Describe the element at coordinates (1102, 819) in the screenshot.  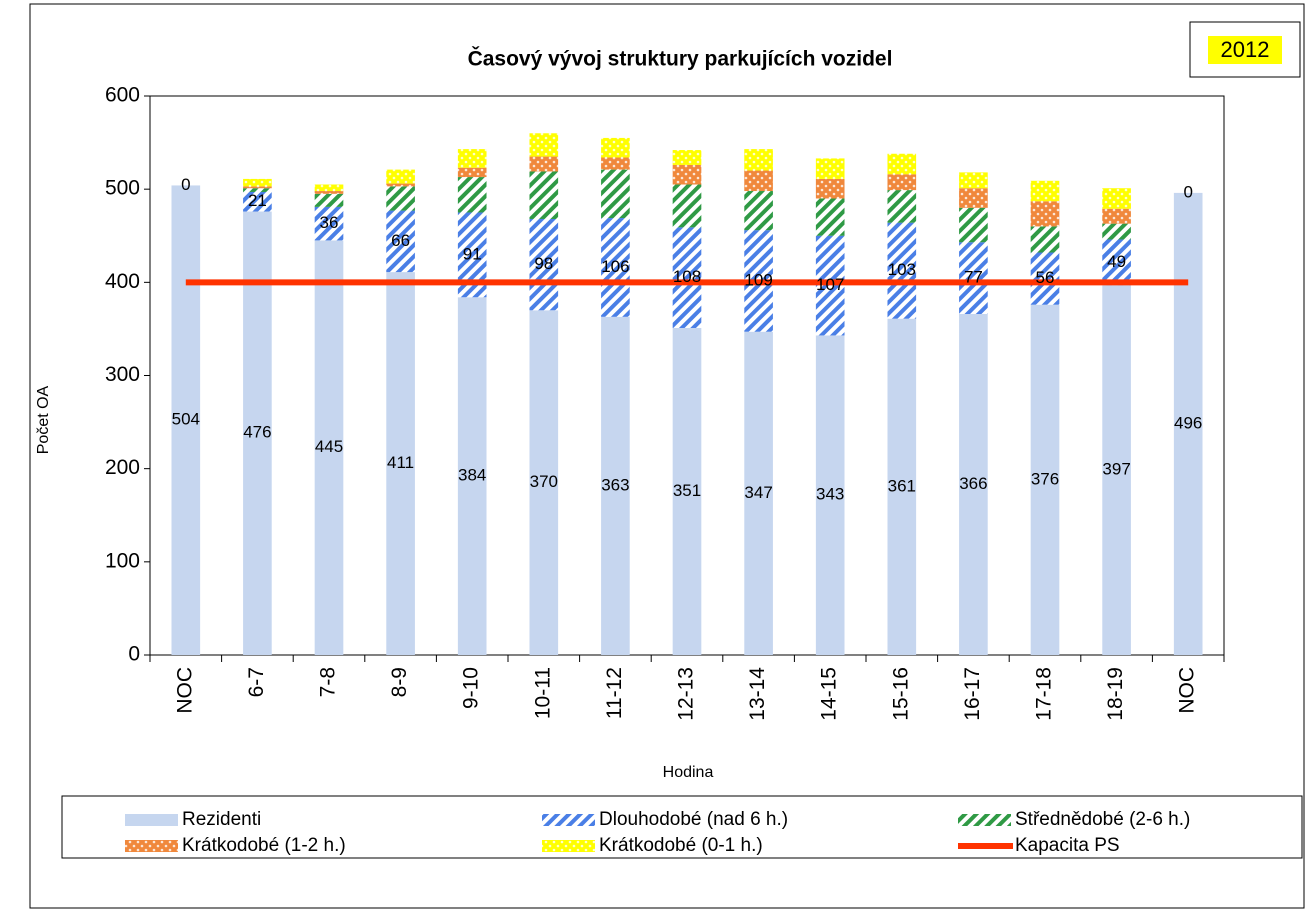
I see `legend-label: Střednědobé (2-6 h.)` at that location.